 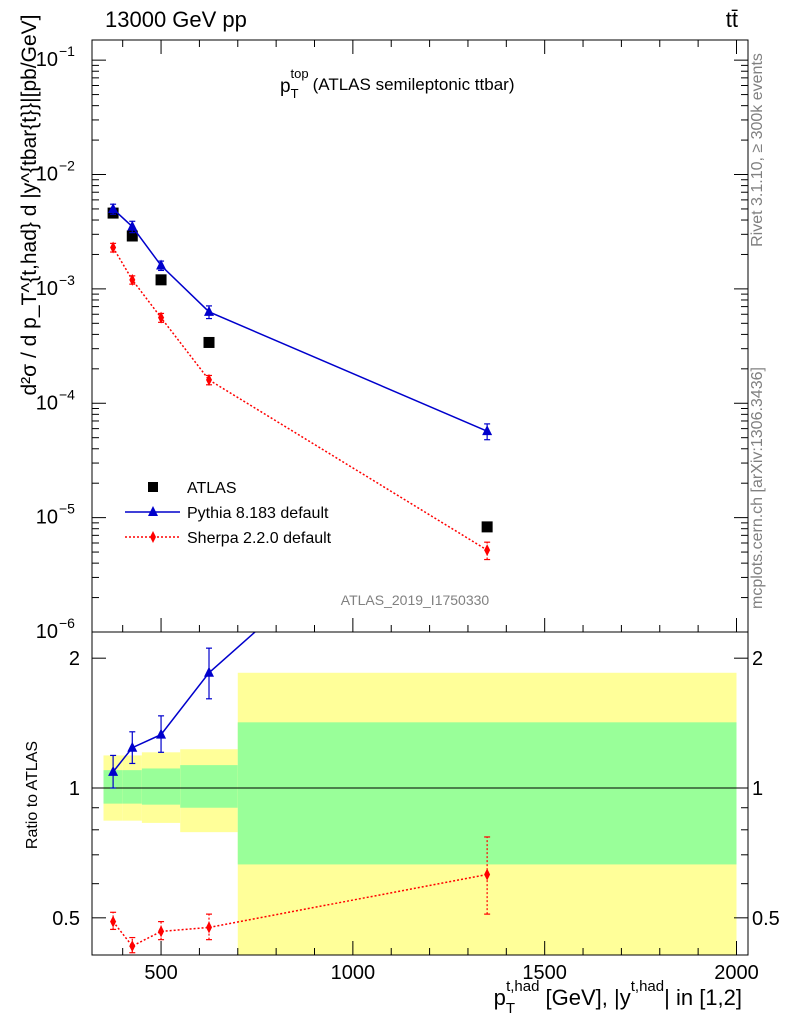 I want to click on legend-marker-atlas, so click(x=153, y=487).